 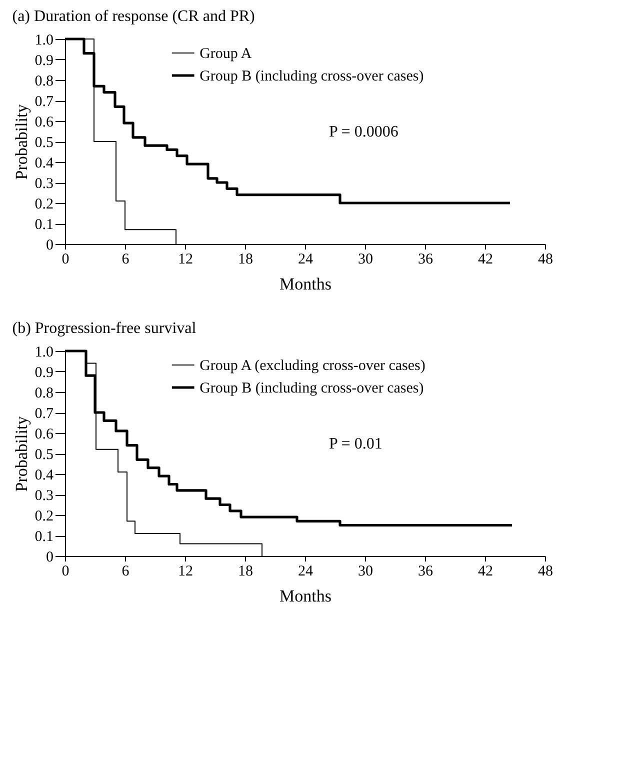 What do you see at coordinates (226, 54) in the screenshot?
I see `legend-label: Group A` at bounding box center [226, 54].